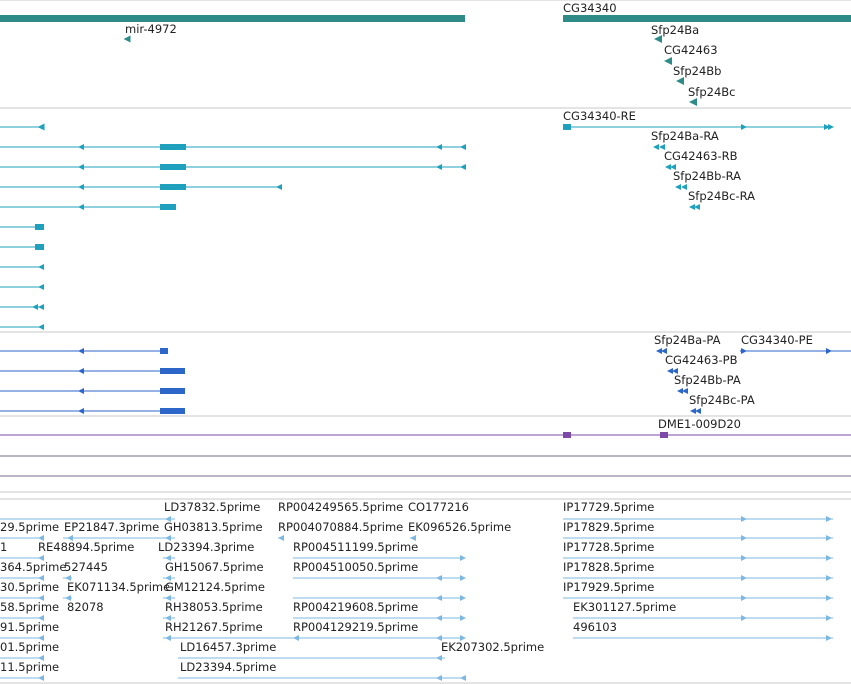 The width and height of the screenshot is (851, 684). I want to click on feature-label: EK096526.5prime, so click(460, 527).